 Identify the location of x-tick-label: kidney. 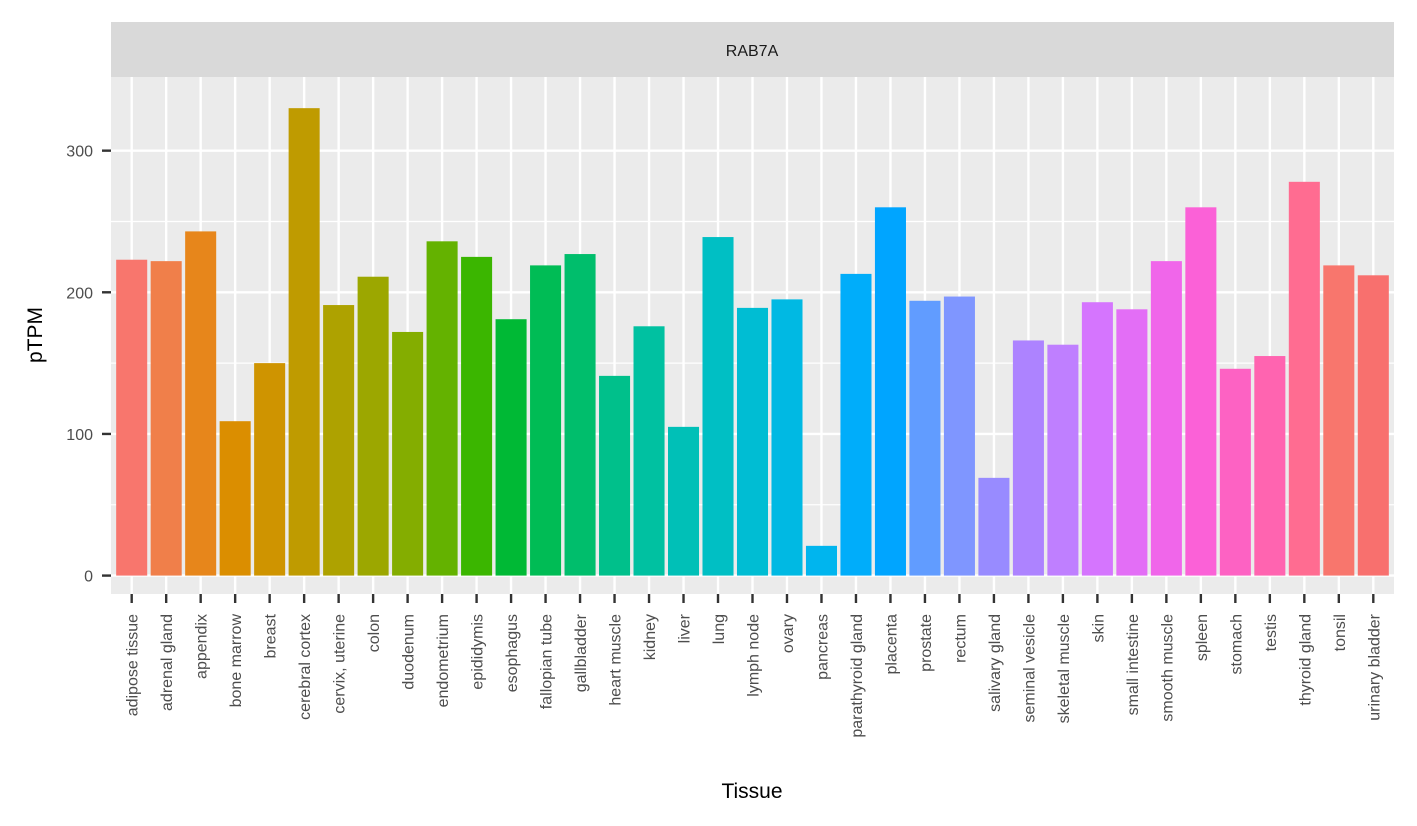
(650, 637).